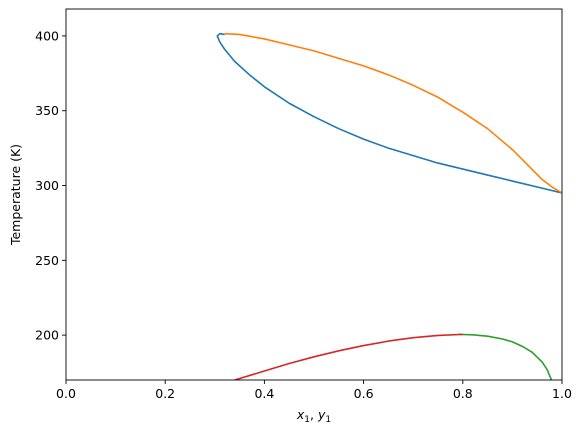 The image size is (582, 433). I want to click on x-tick-label: 1.0, so click(562, 393).